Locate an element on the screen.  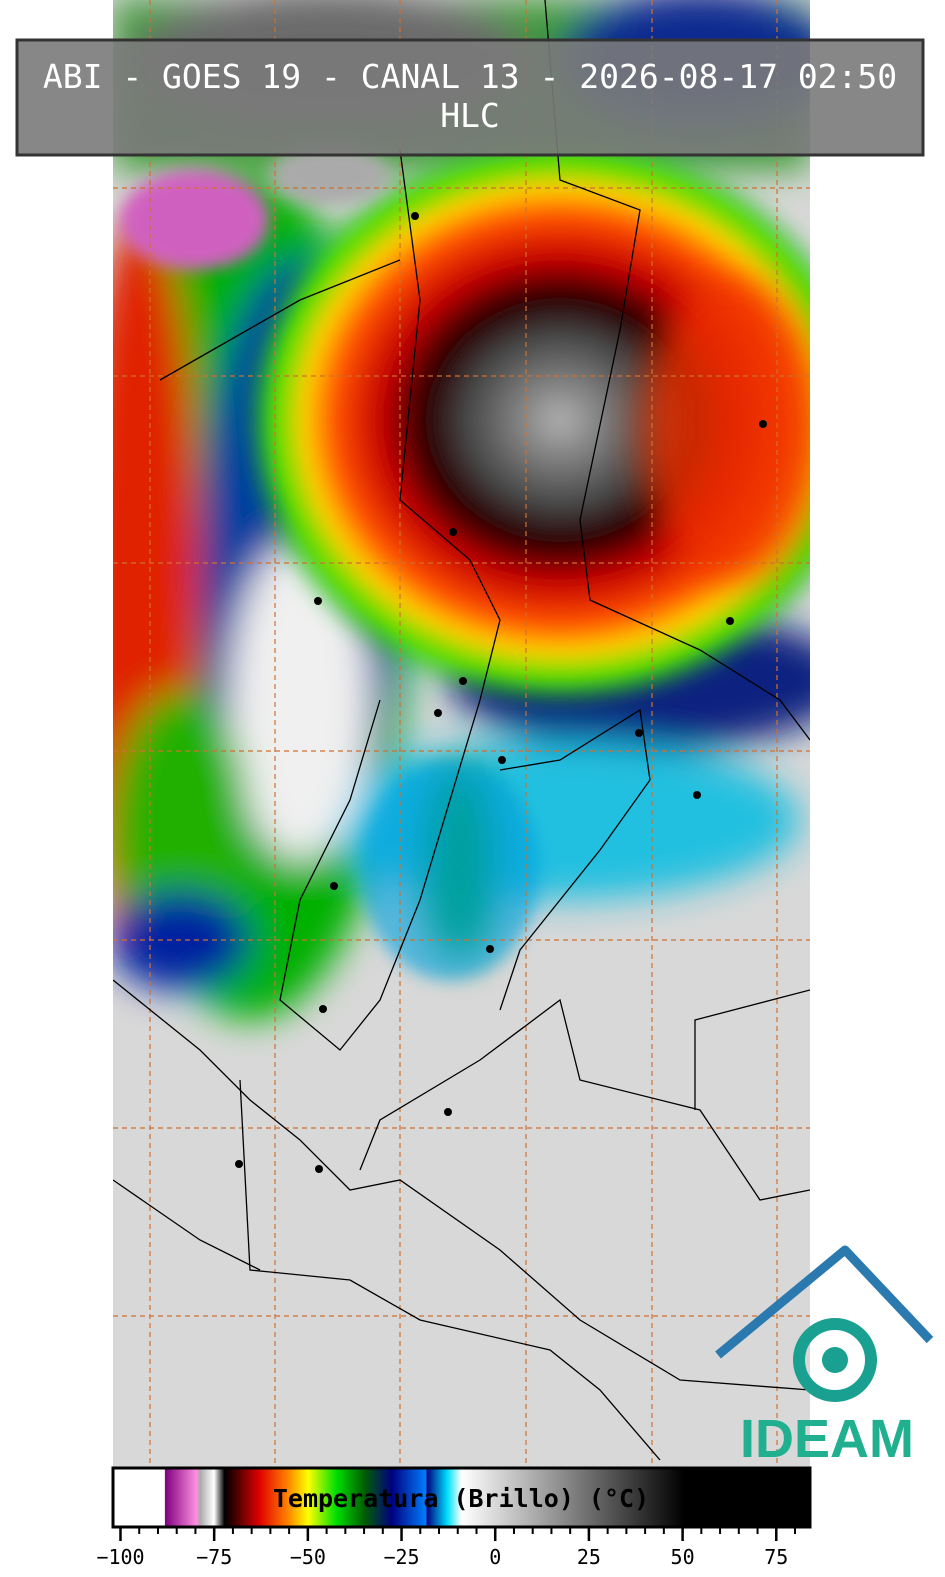
title-box is located at coordinates (470, 97).